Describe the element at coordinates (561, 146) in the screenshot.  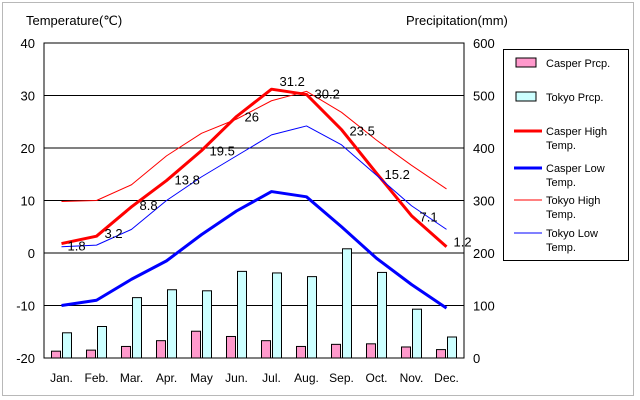
I see `legend-label-casper-high-temp: Temp.` at that location.